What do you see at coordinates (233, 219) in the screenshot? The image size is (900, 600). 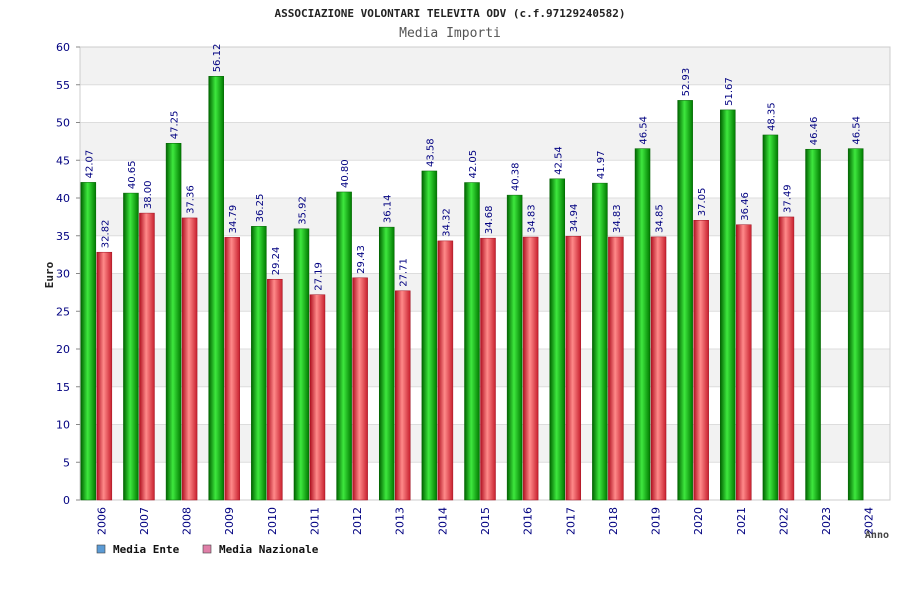 I see `data-label: 34.79` at bounding box center [233, 219].